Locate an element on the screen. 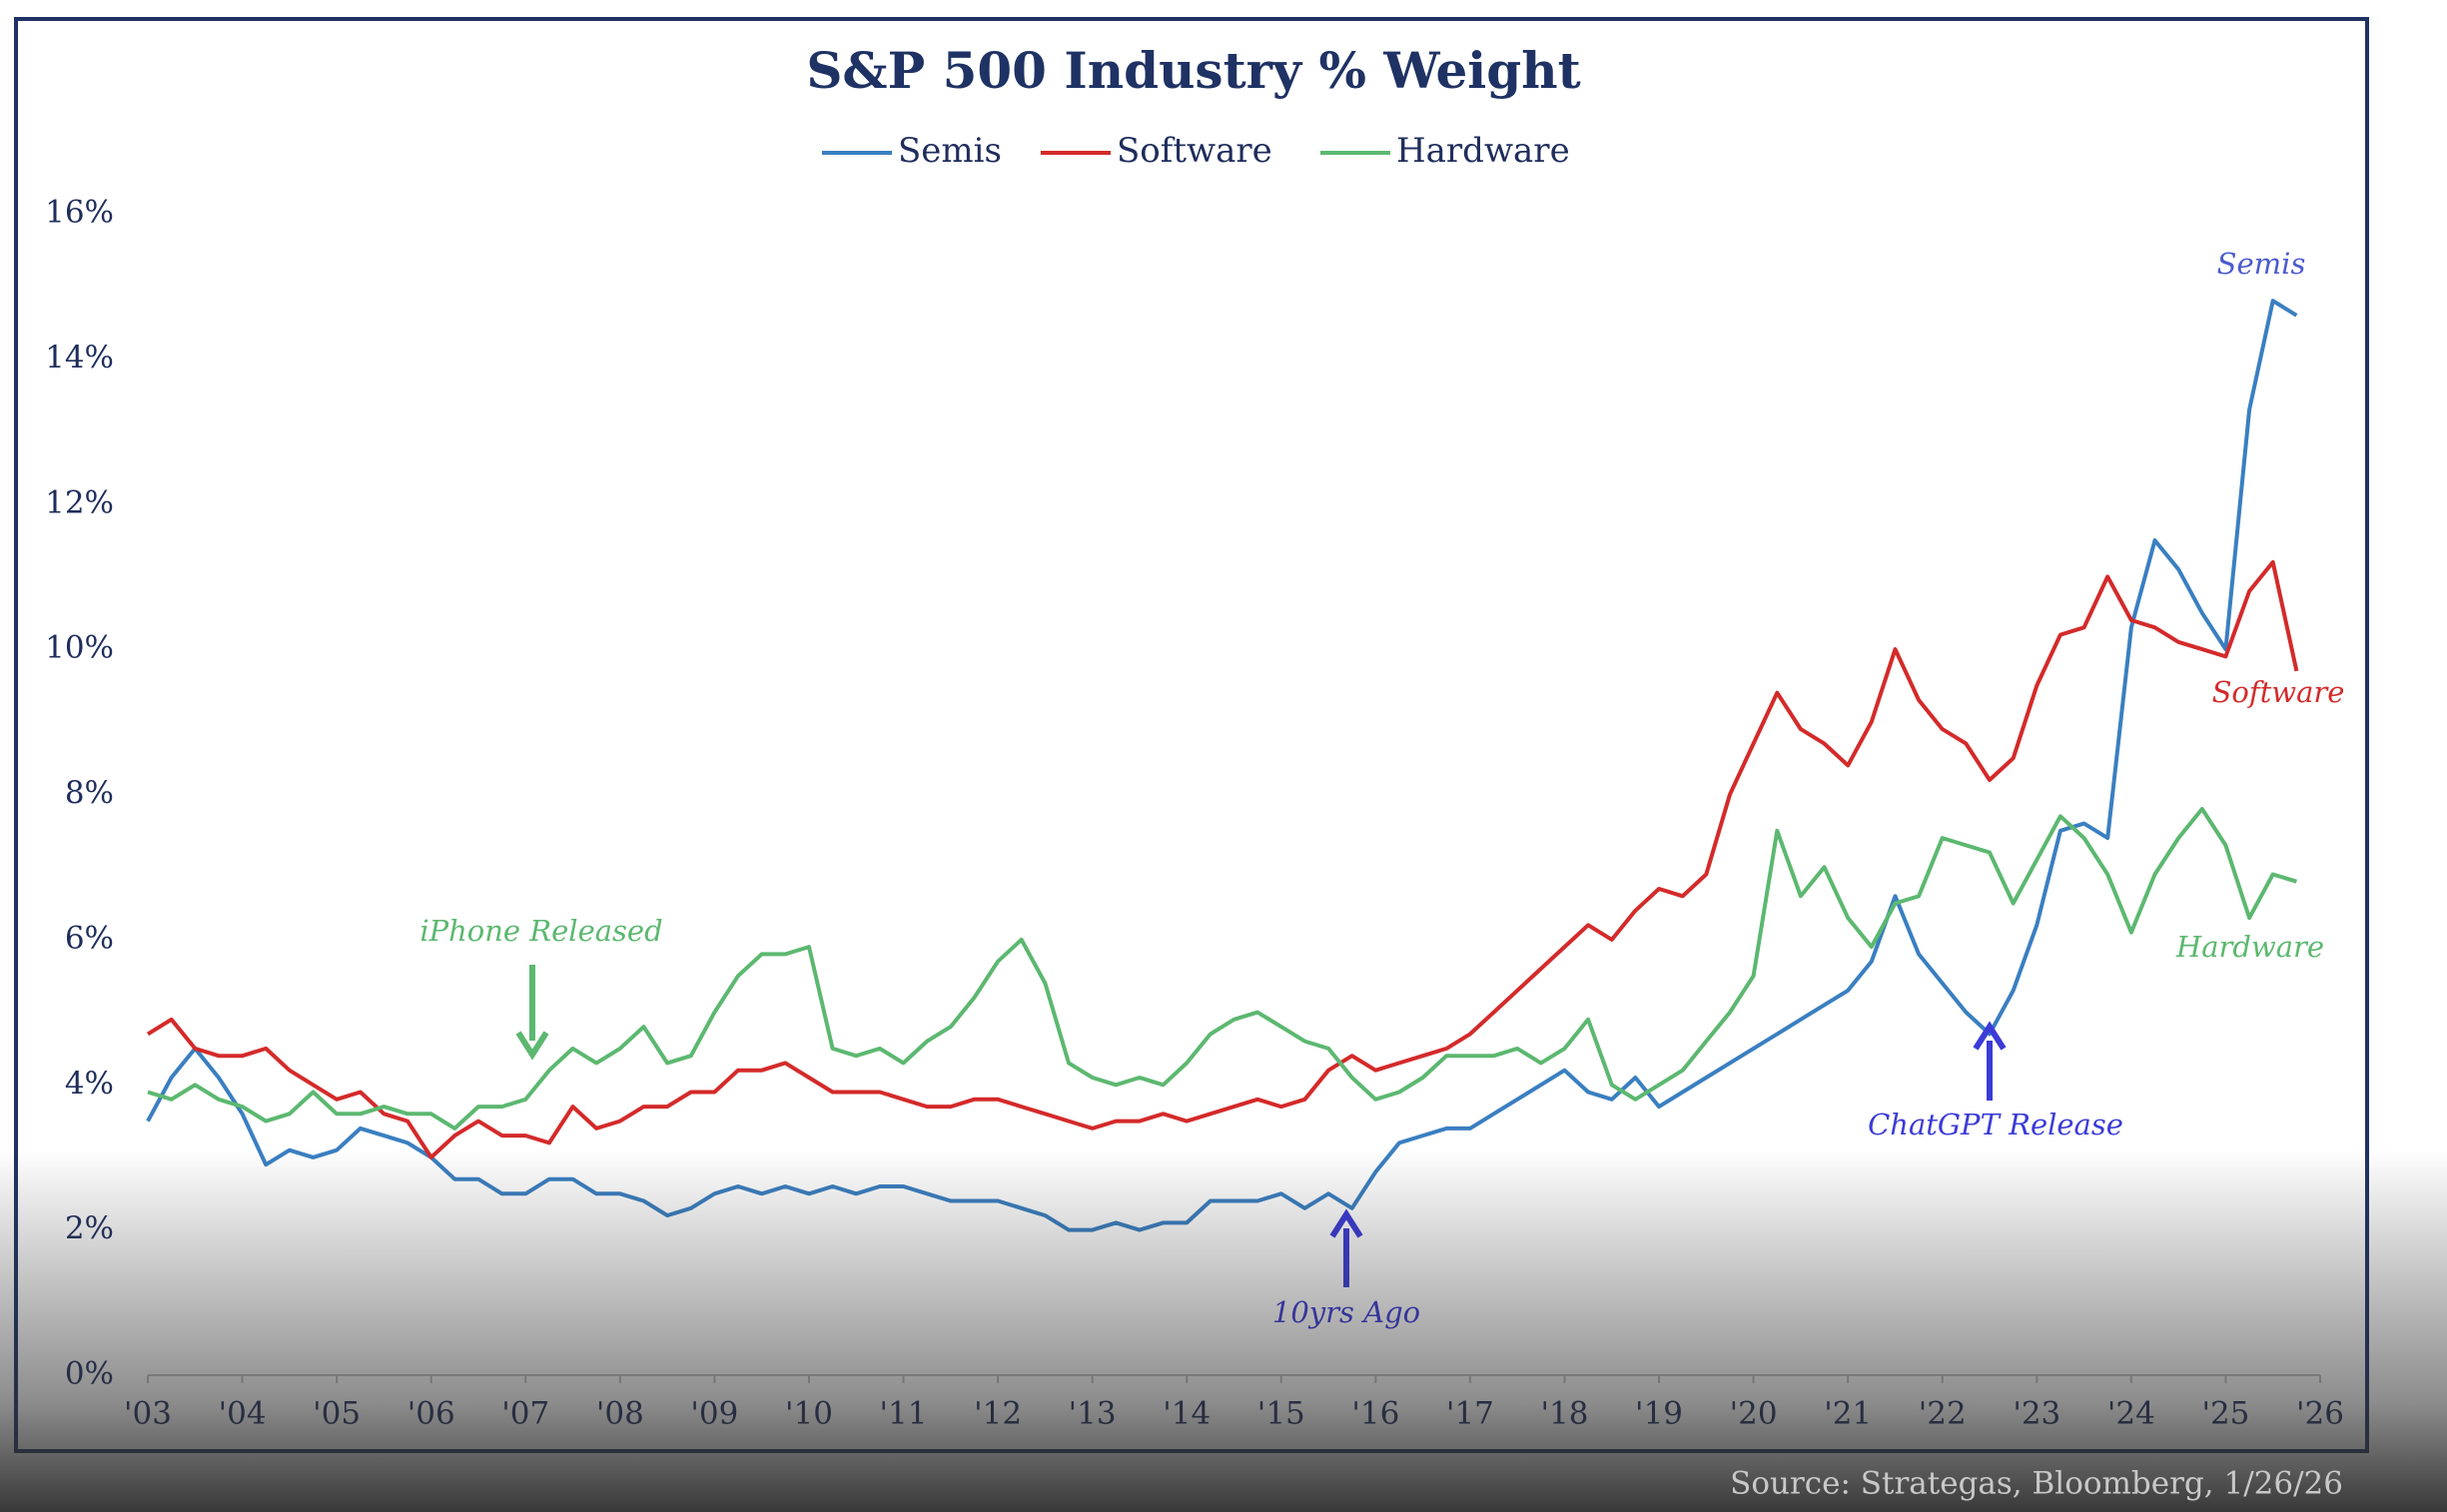  legend-label: Semis is located at coordinates (950, 151).